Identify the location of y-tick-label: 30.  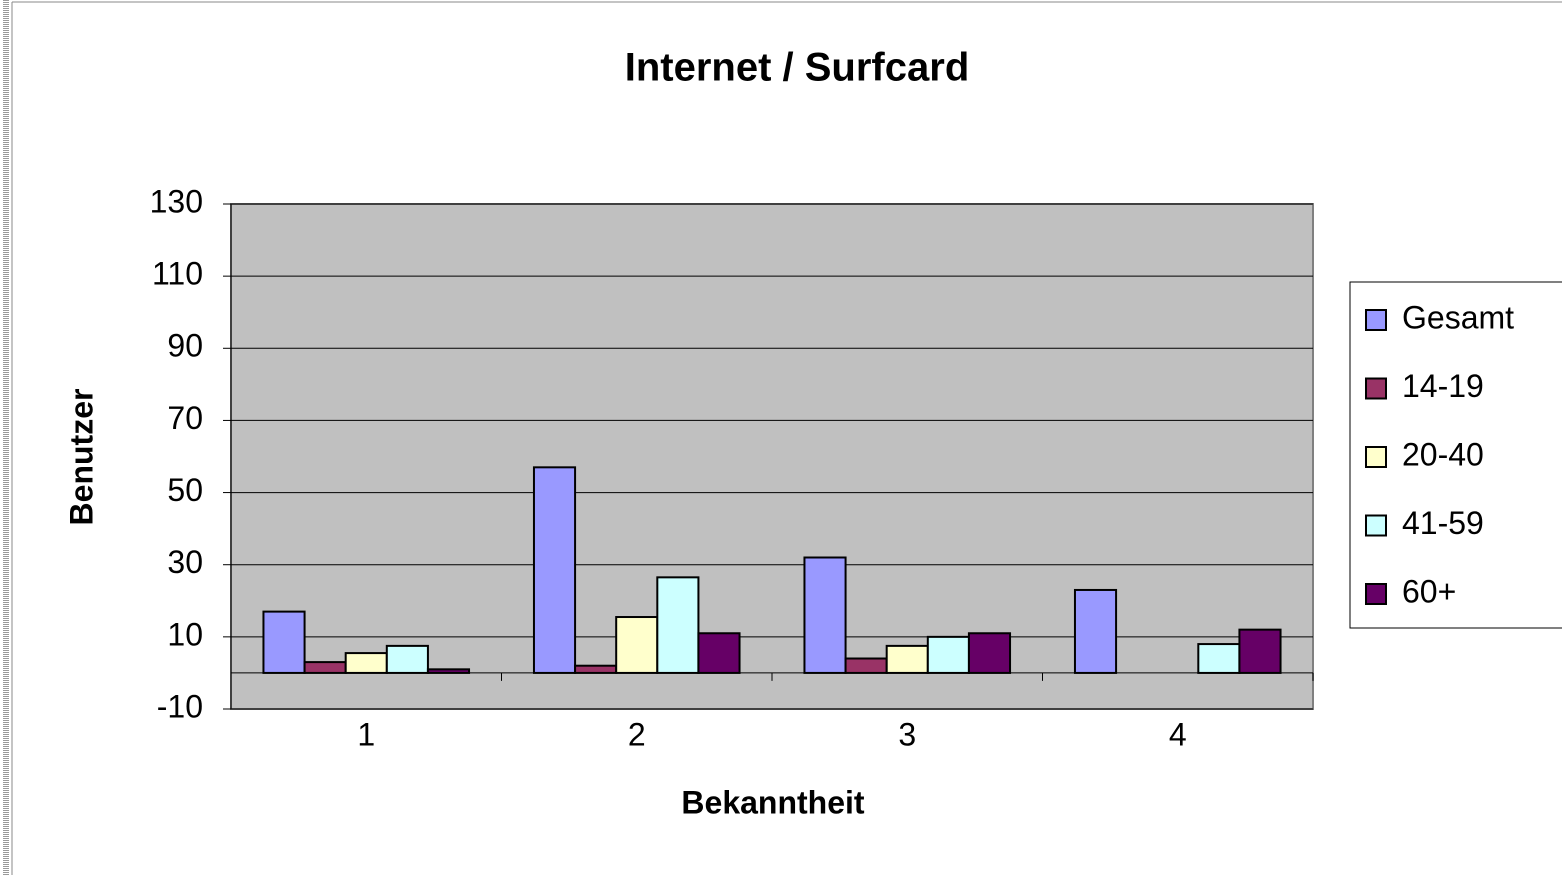
(185, 562).